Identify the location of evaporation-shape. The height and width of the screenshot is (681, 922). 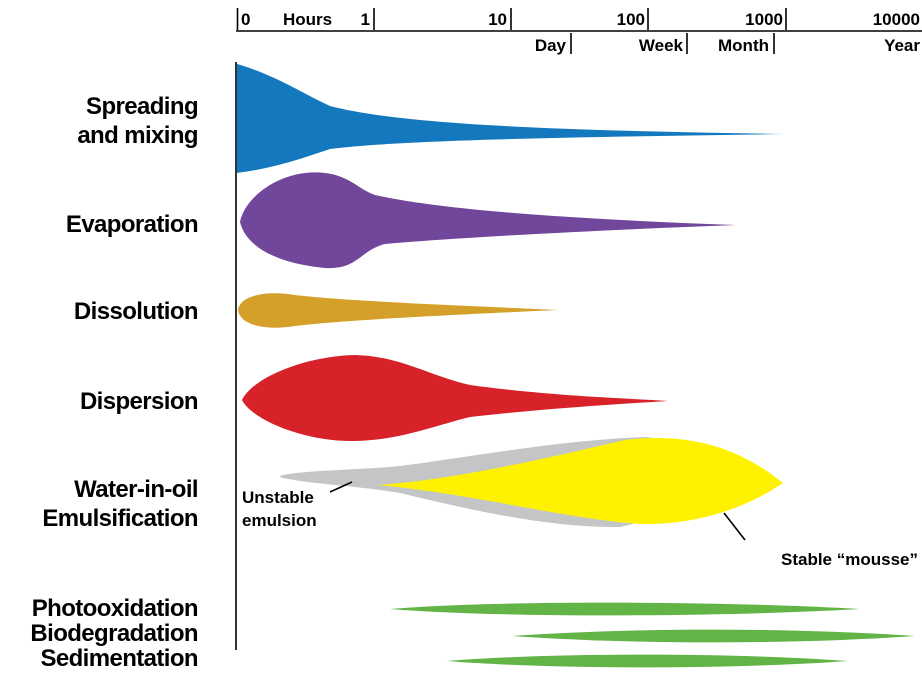
(488, 220).